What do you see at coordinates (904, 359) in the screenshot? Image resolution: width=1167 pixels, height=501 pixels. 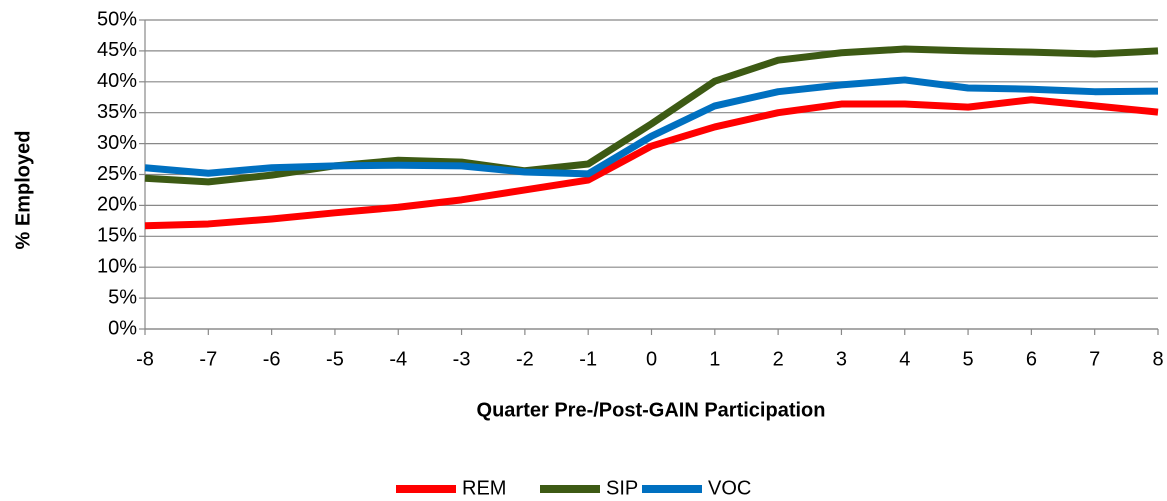 I see `x-tick-label: 4` at bounding box center [904, 359].